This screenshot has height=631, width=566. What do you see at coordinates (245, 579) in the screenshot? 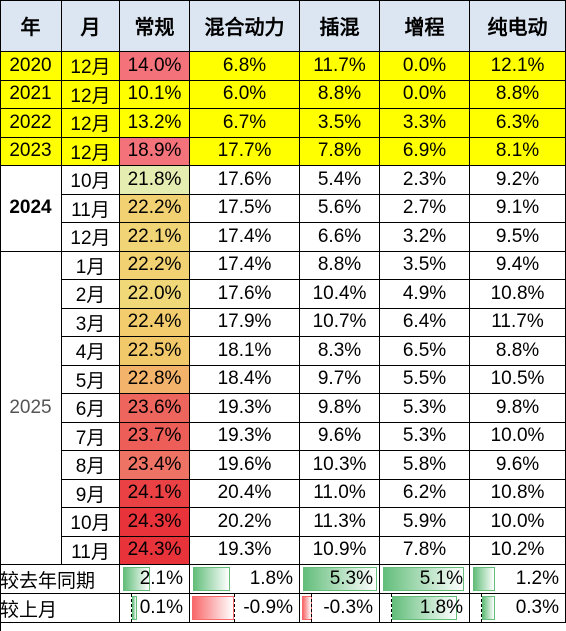
I see `summary-value-0-col1: 1.8%` at bounding box center [245, 579].